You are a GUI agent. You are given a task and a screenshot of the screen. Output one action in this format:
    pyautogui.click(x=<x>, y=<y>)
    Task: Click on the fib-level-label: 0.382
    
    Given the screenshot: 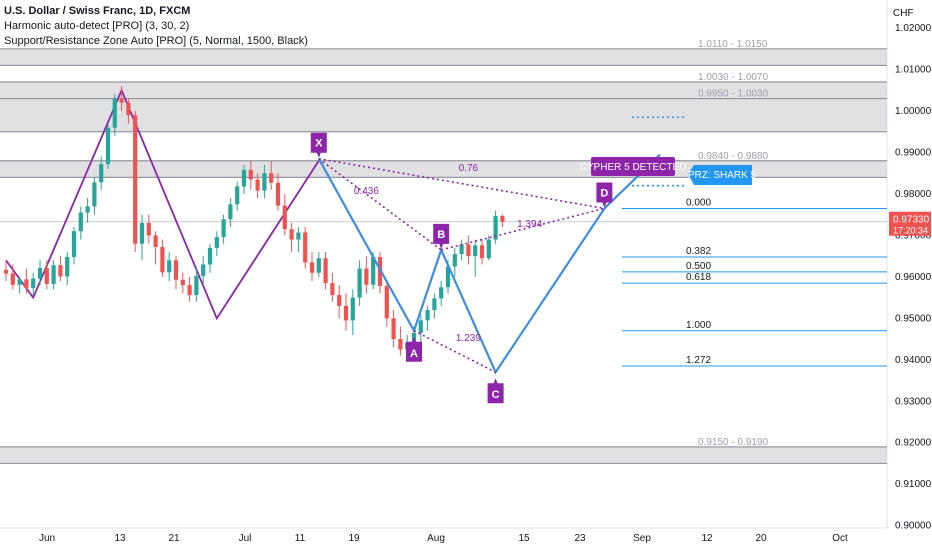 What is the action you would take?
    pyautogui.click(x=698, y=251)
    